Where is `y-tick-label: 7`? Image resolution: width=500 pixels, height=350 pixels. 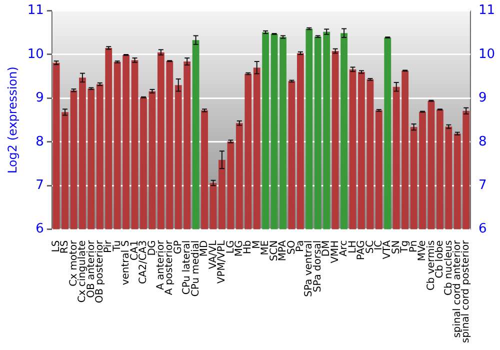 y-tick-label: 7 is located at coordinates (40, 185).